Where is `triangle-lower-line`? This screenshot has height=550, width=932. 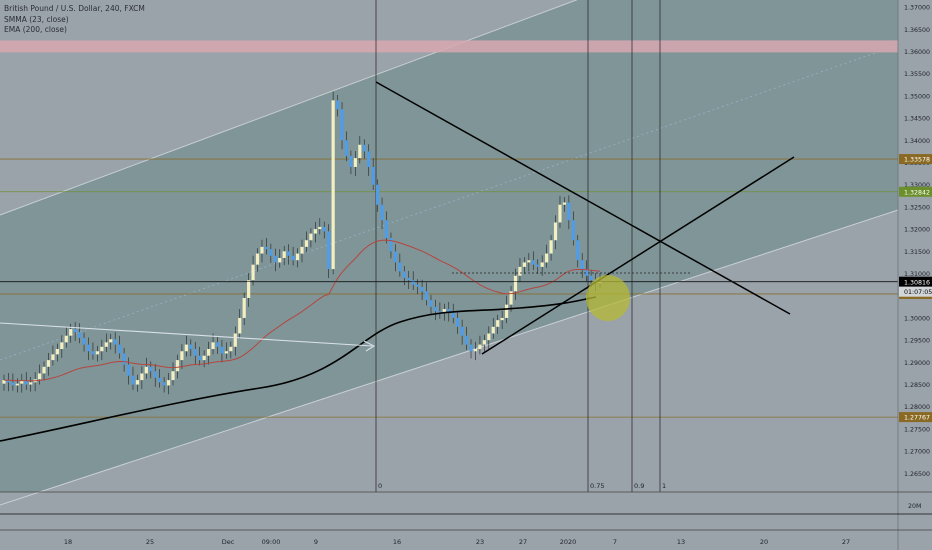
triangle-lower-line is located at coordinates (638, 255).